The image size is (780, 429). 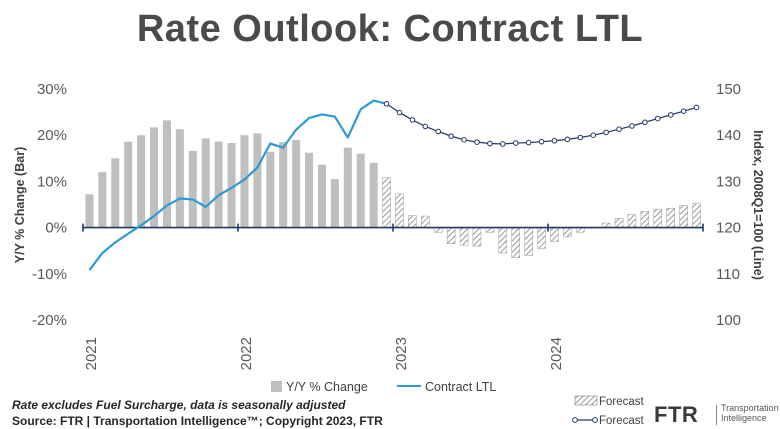 What do you see at coordinates (276, 386) in the screenshot?
I see `legend-bar-swatch` at bounding box center [276, 386].